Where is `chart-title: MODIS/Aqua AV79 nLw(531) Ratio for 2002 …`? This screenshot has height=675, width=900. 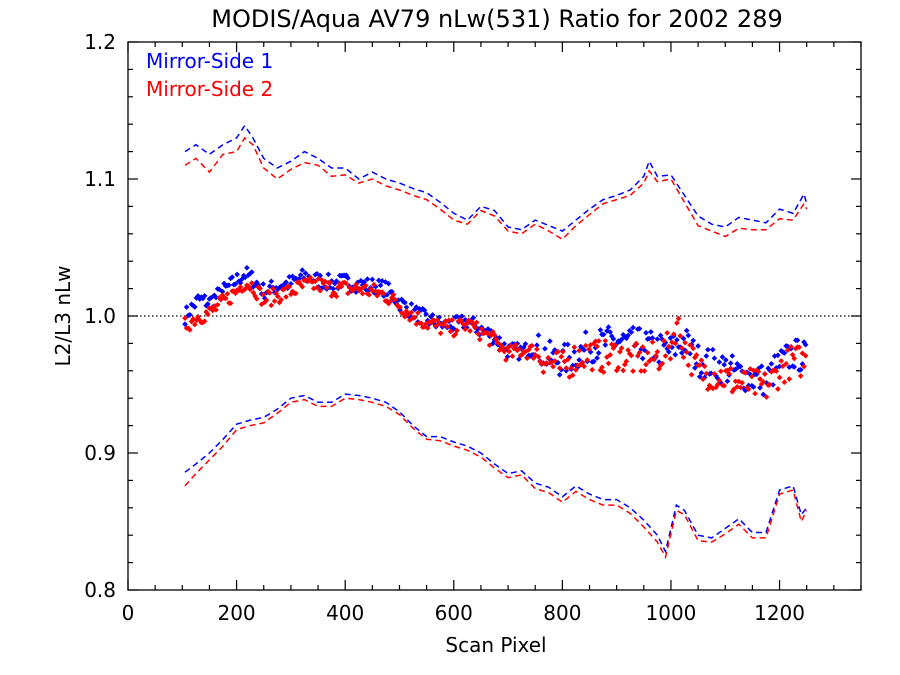 chart-title: MODIS/Aqua AV79 nLw(531) Ratio for 2002 … is located at coordinates (497, 19).